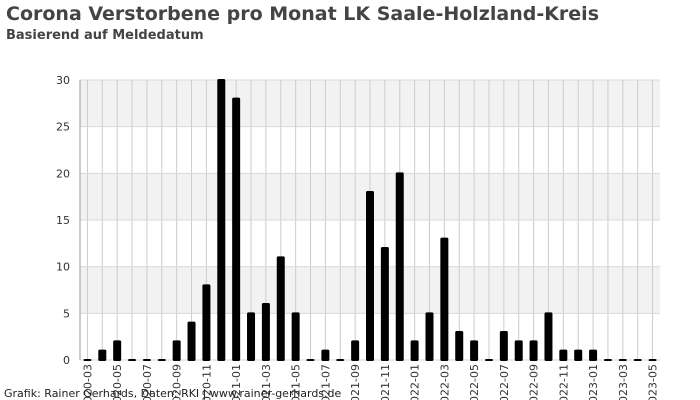 This screenshot has width=700, height=400. Describe the element at coordinates (355, 382) in the screenshot. I see `x-tick-label: 2021-09` at that location.